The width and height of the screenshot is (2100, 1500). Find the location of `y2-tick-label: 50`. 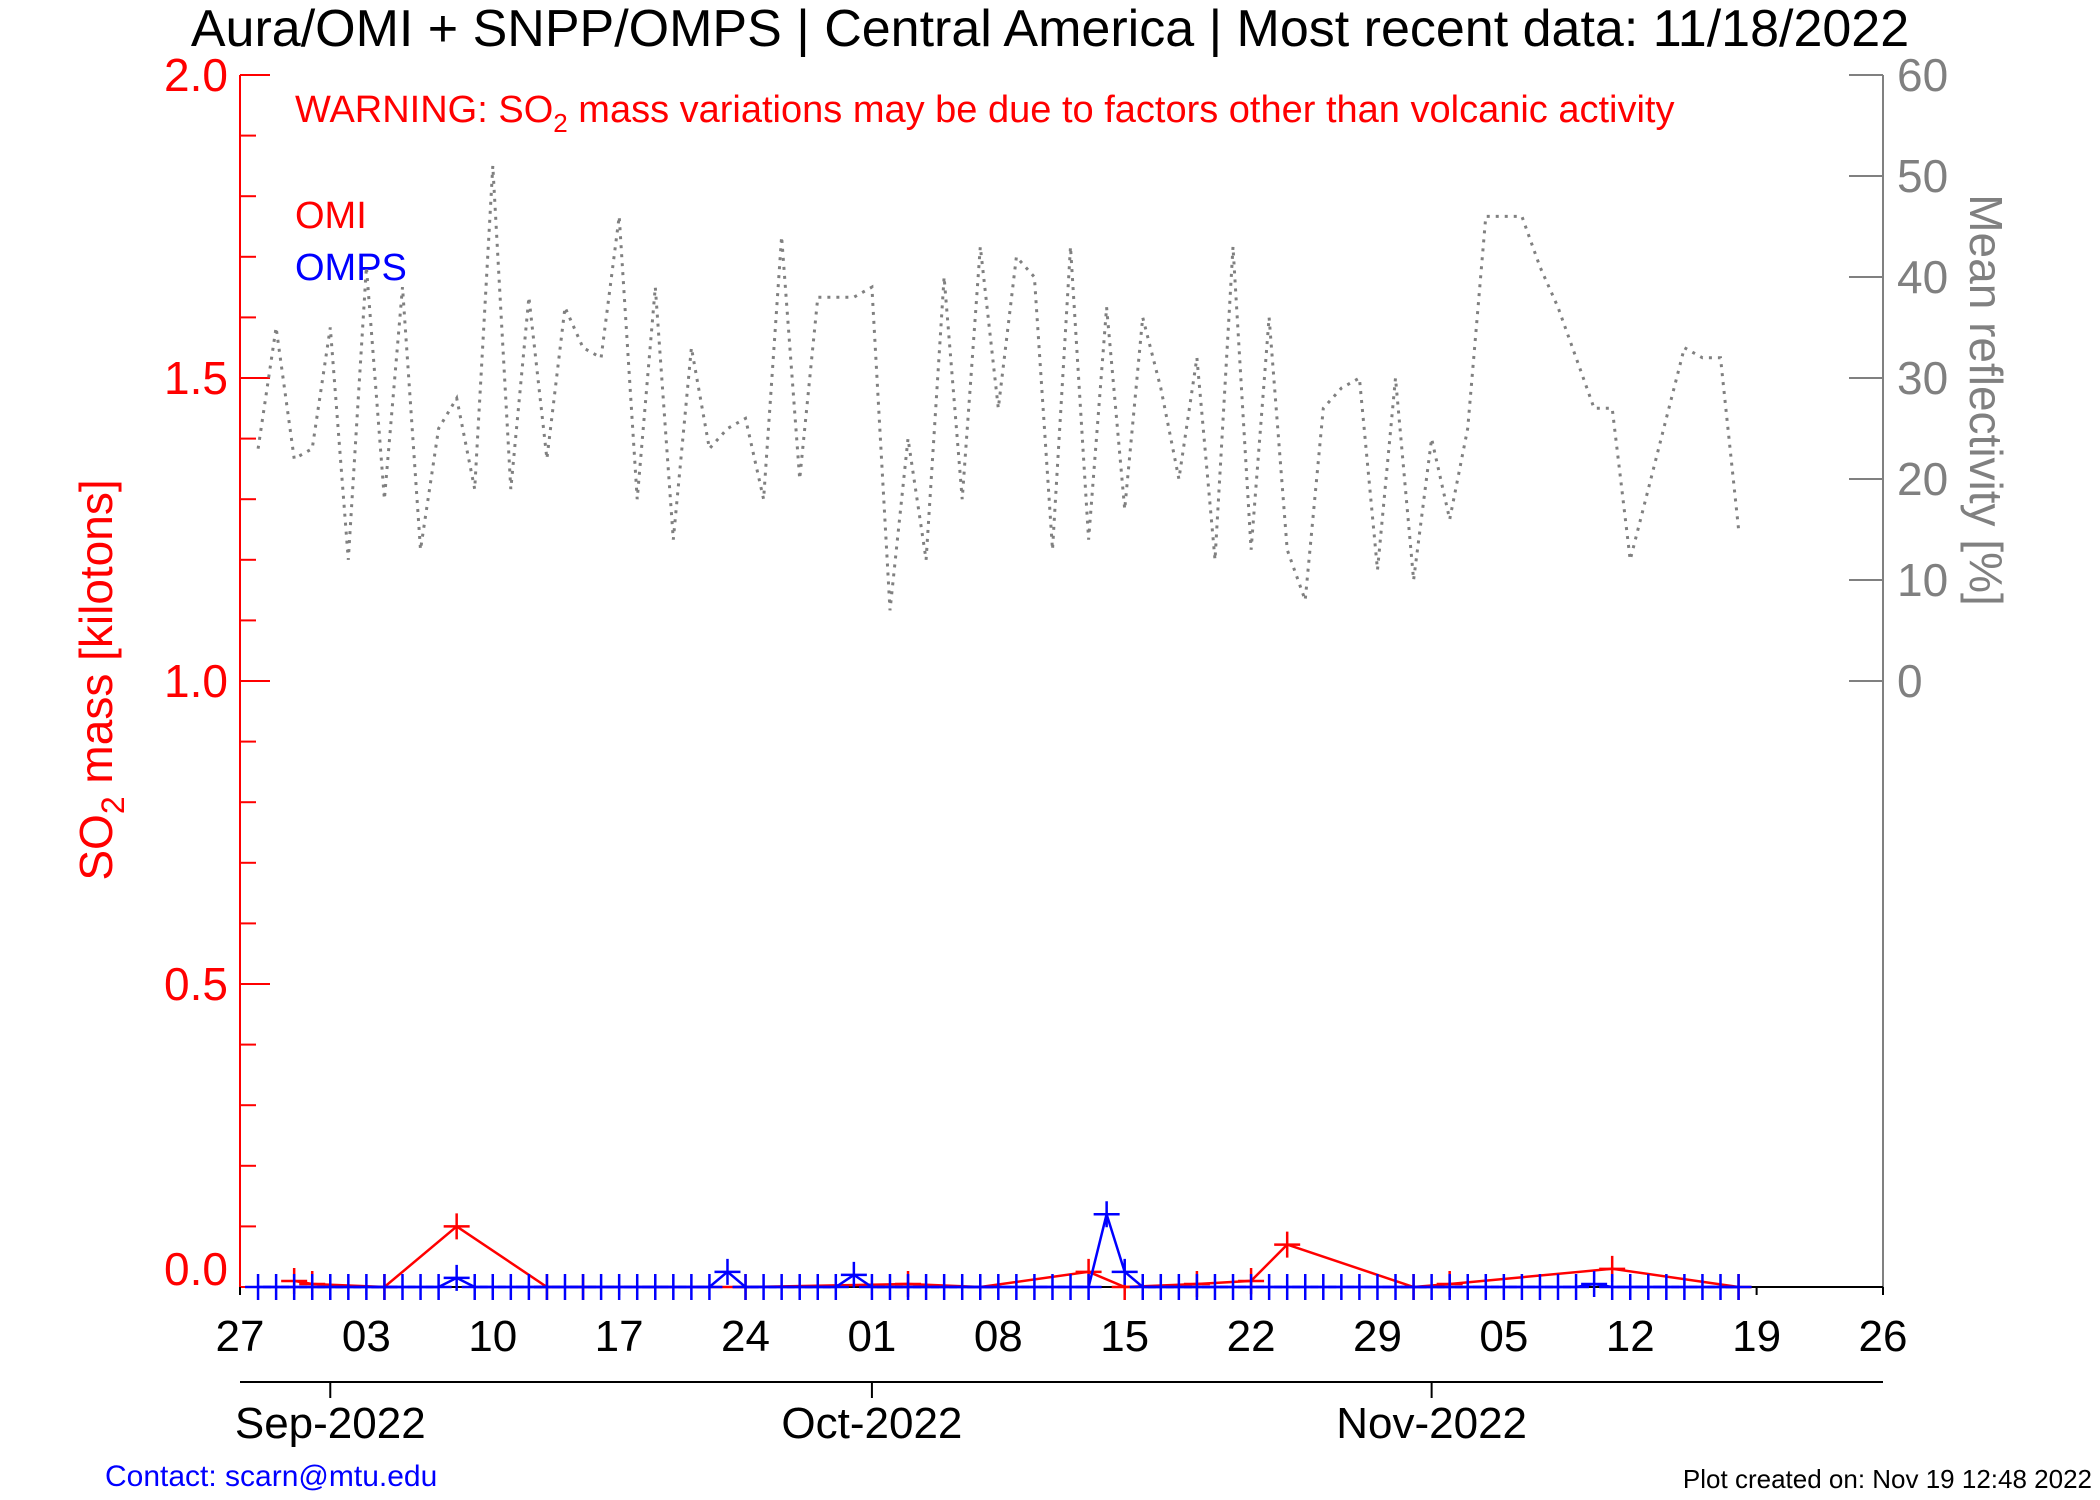

y2-tick-label: 50 is located at coordinates (1922, 176).